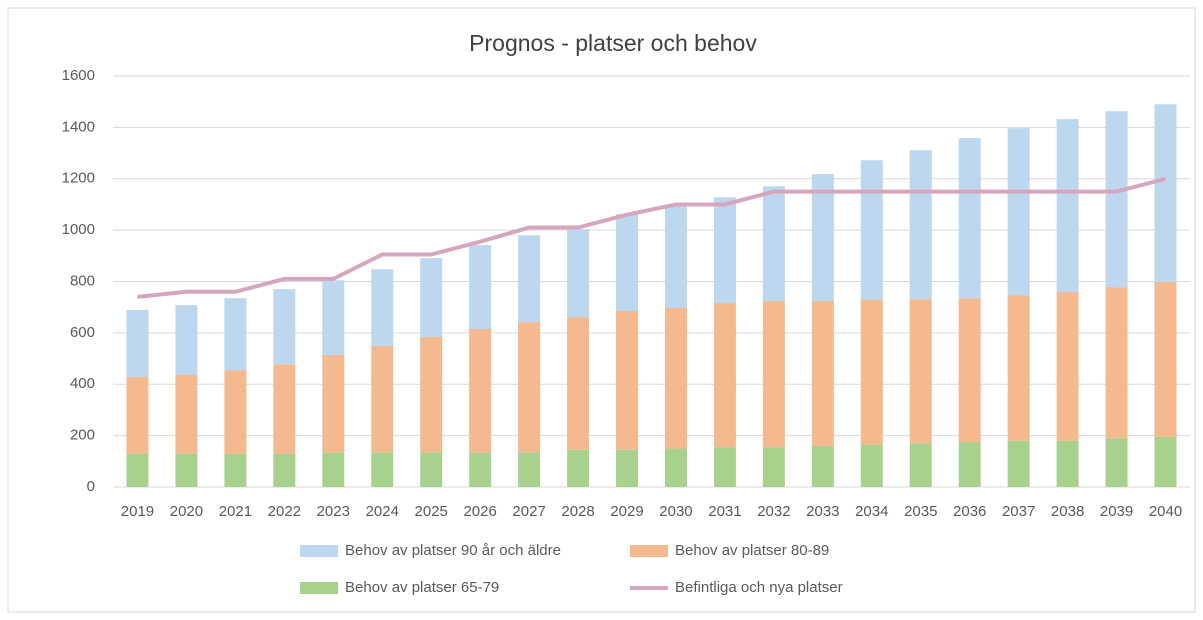 The height and width of the screenshot is (620, 1203). Describe the element at coordinates (333, 511) in the screenshot. I see `x-tick-label: 2023` at that location.